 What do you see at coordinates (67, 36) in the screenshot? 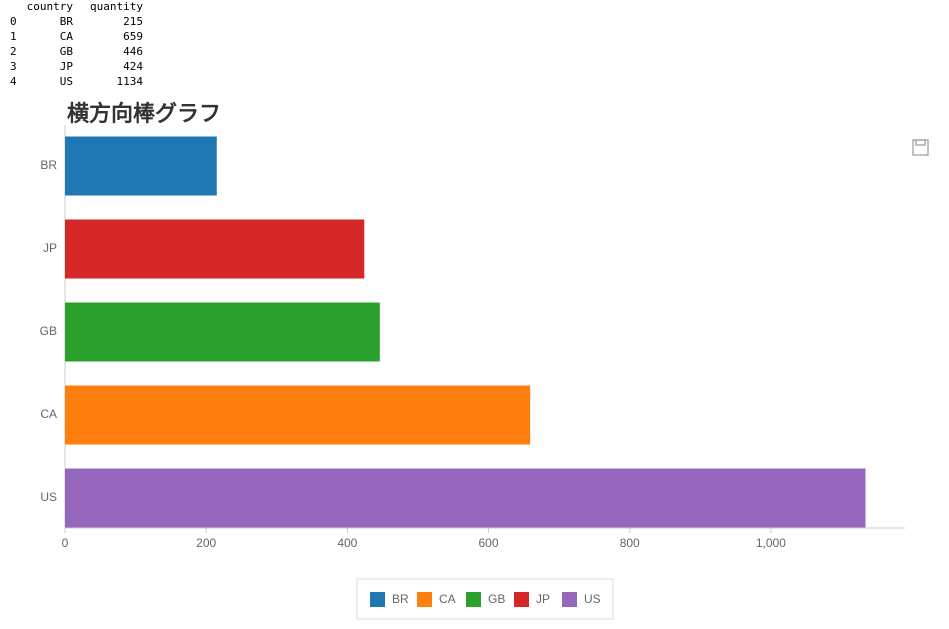
I see `cell: CA` at bounding box center [67, 36].